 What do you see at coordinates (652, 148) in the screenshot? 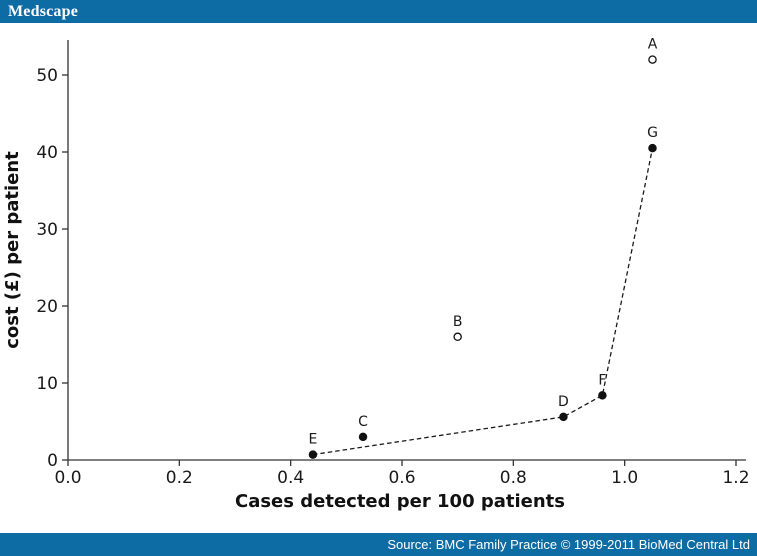
I see `data-point-G` at bounding box center [652, 148].